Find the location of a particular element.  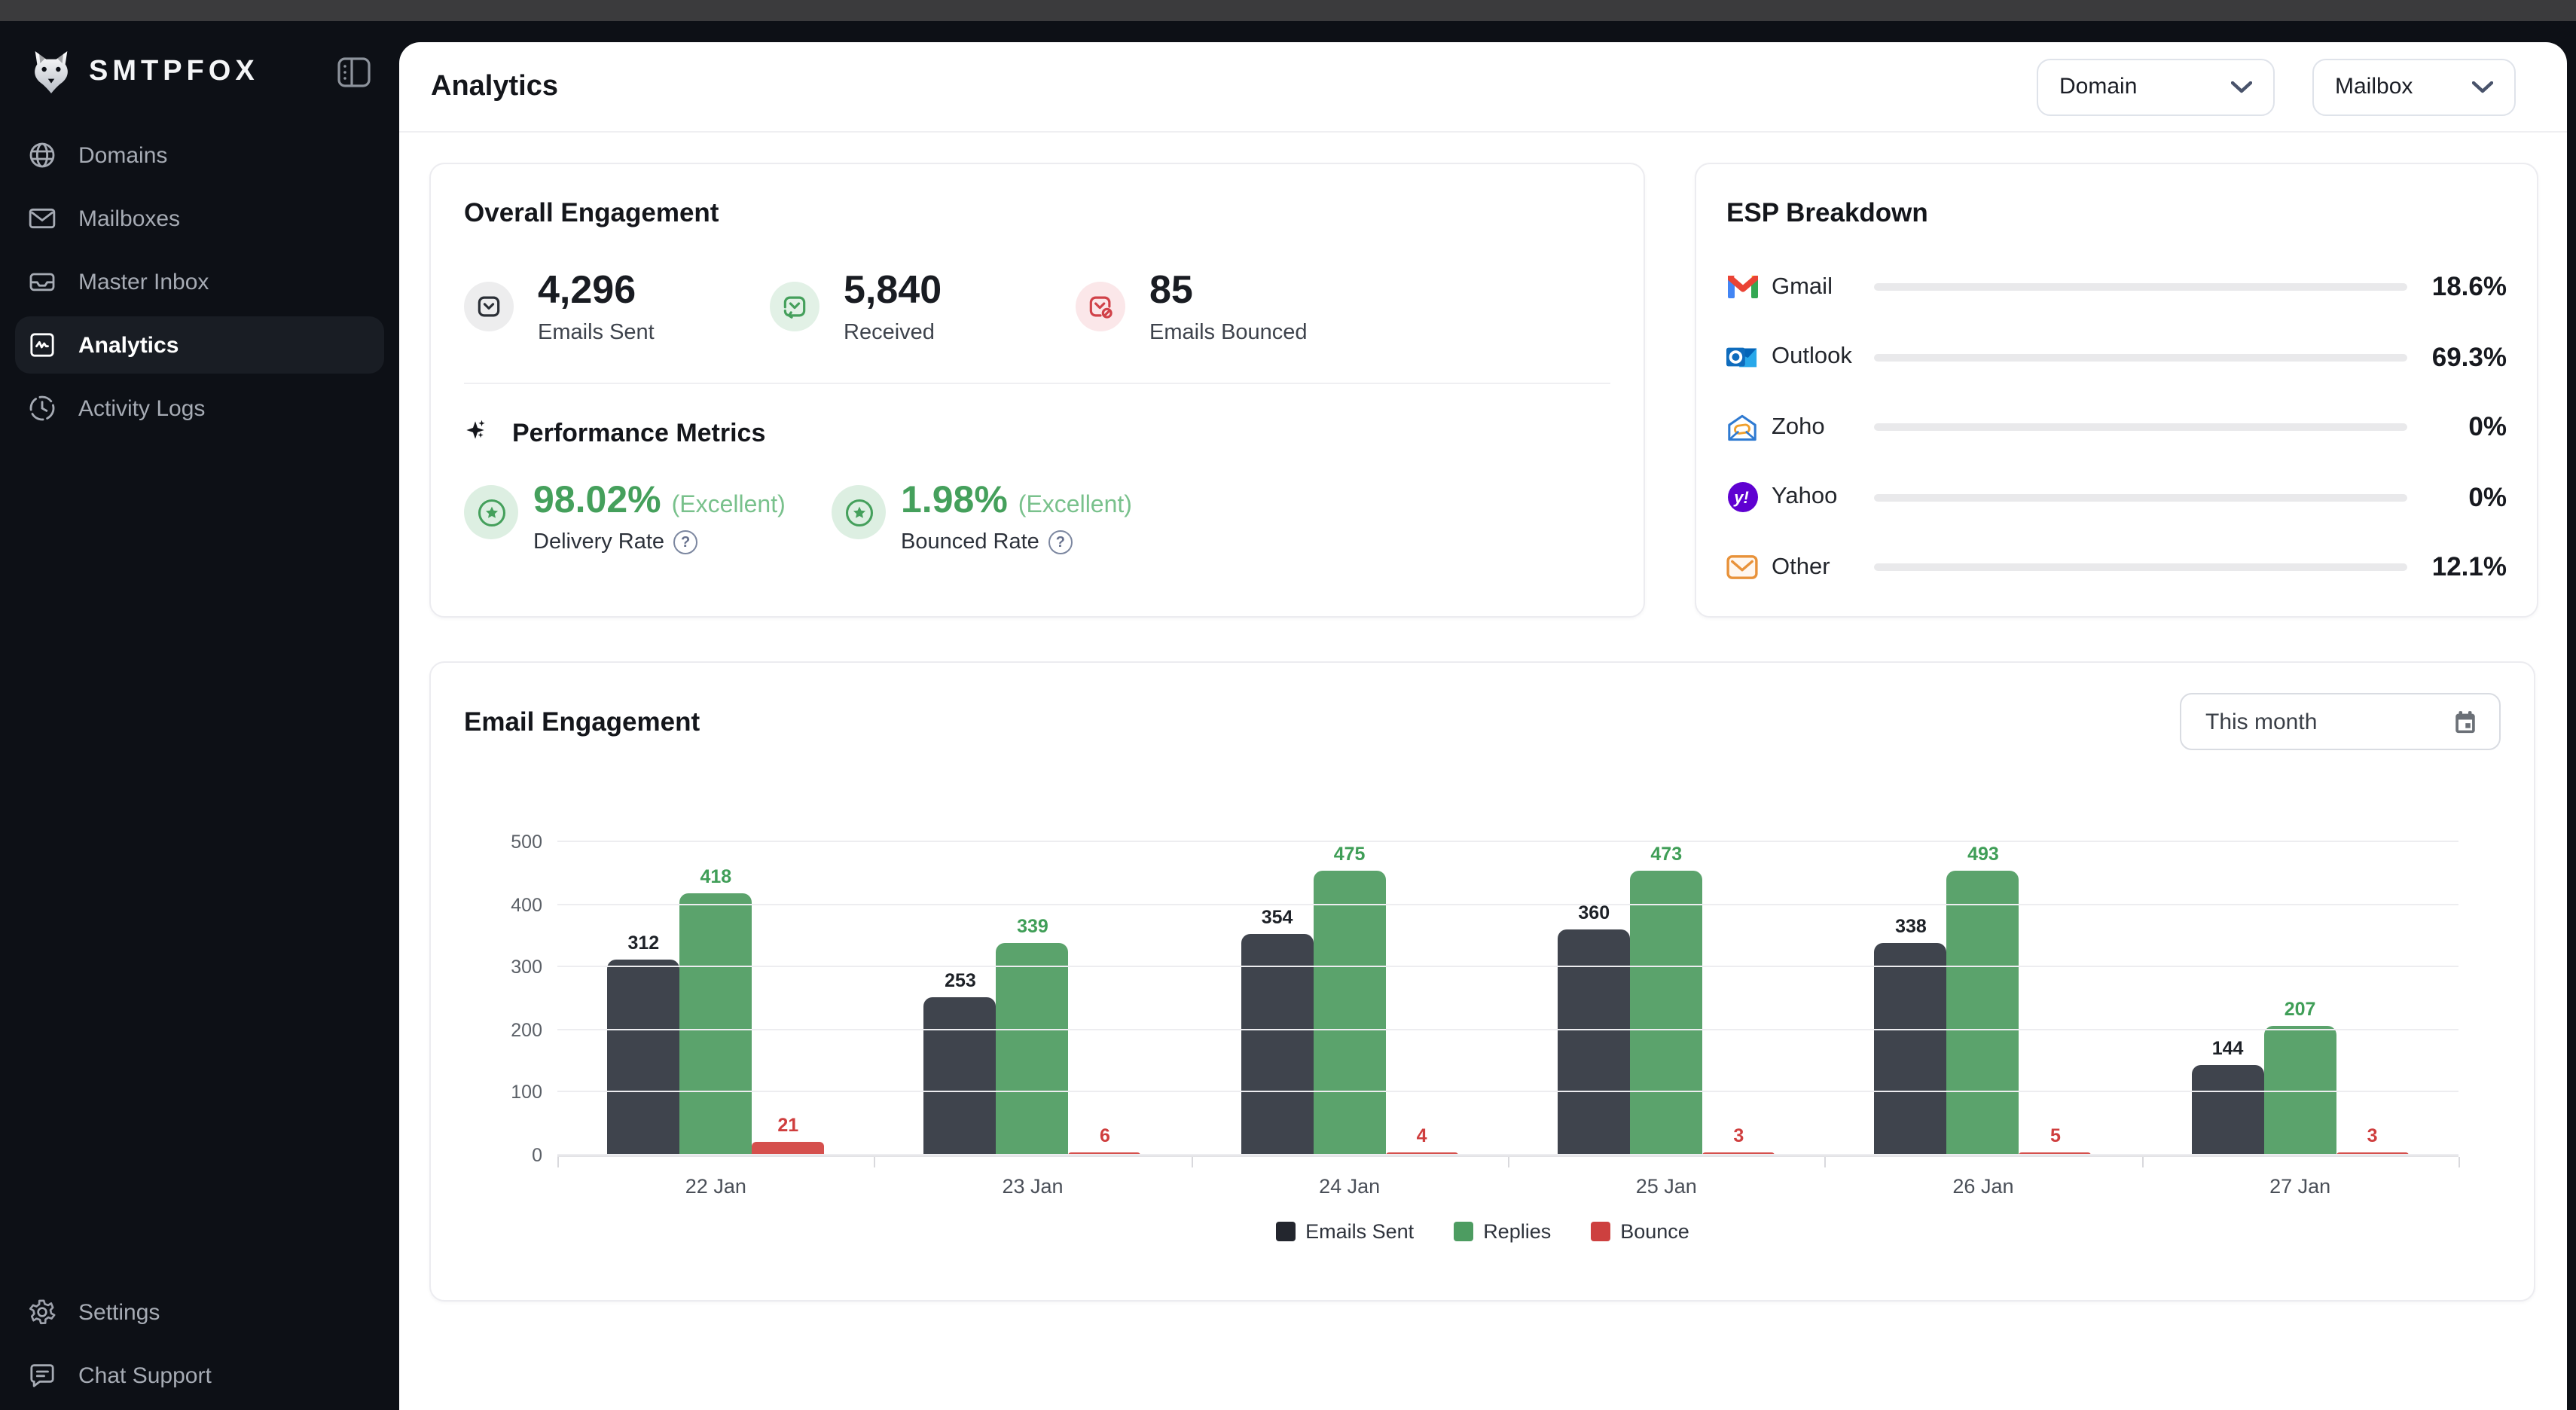

legend-item-bounce: Bounce is located at coordinates (1640, 1231).